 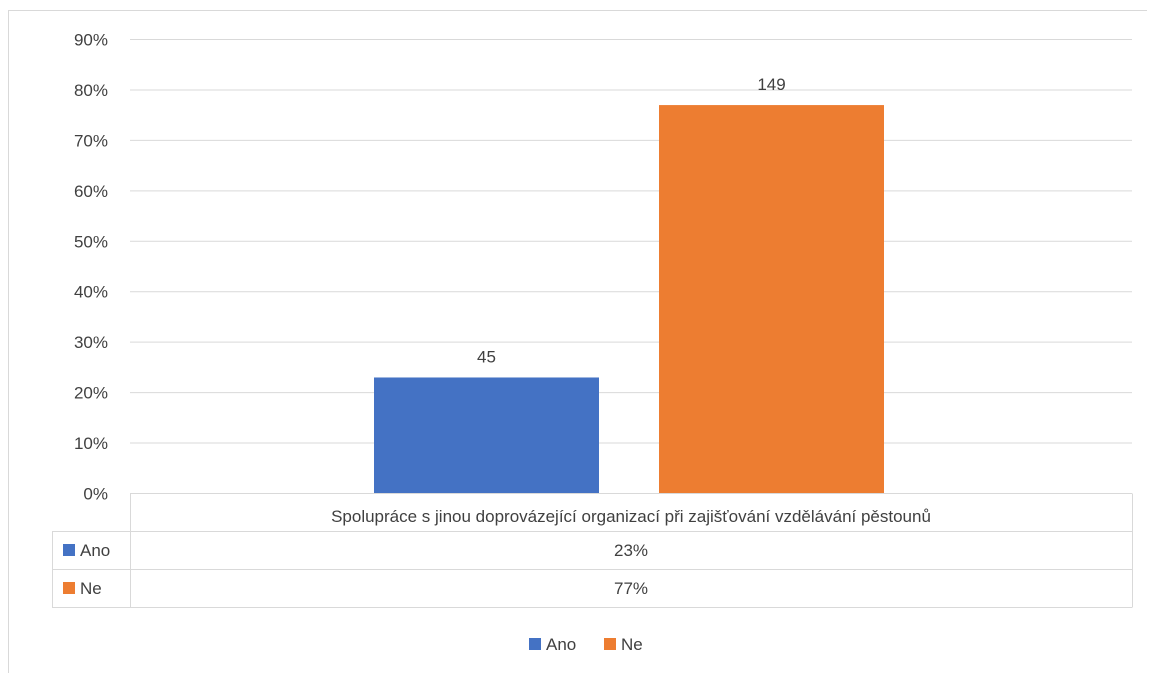 I want to click on y-tick-label: 40%, so click(x=91, y=292).